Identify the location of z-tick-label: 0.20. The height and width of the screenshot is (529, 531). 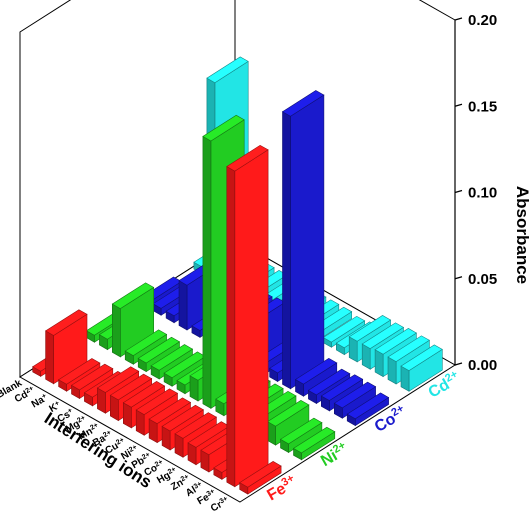
(482, 20).